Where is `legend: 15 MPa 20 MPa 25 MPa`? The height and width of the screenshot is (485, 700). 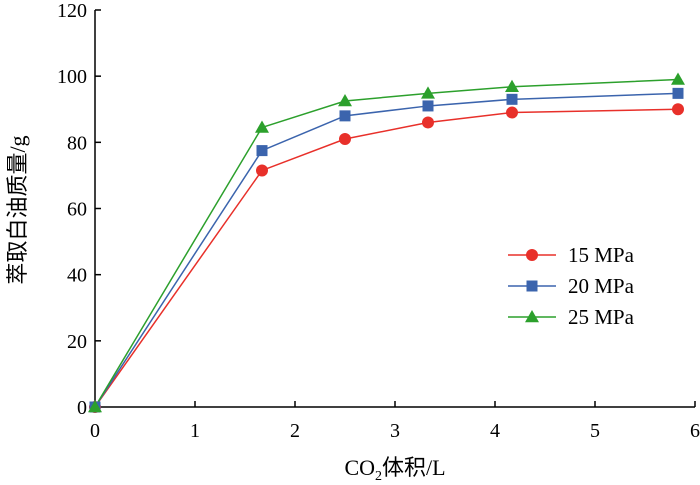
legend: 15 MPa 20 MPa 25 MPa is located at coordinates (571, 286).